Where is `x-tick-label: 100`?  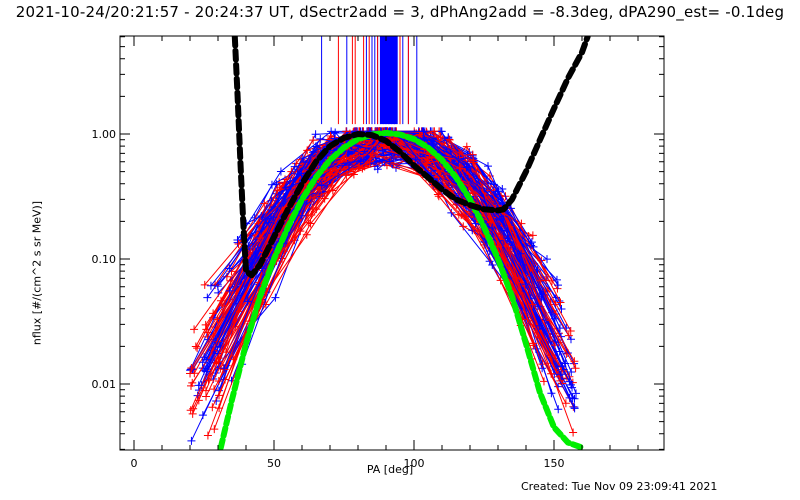 x-tick-label: 100 is located at coordinates (414, 463).